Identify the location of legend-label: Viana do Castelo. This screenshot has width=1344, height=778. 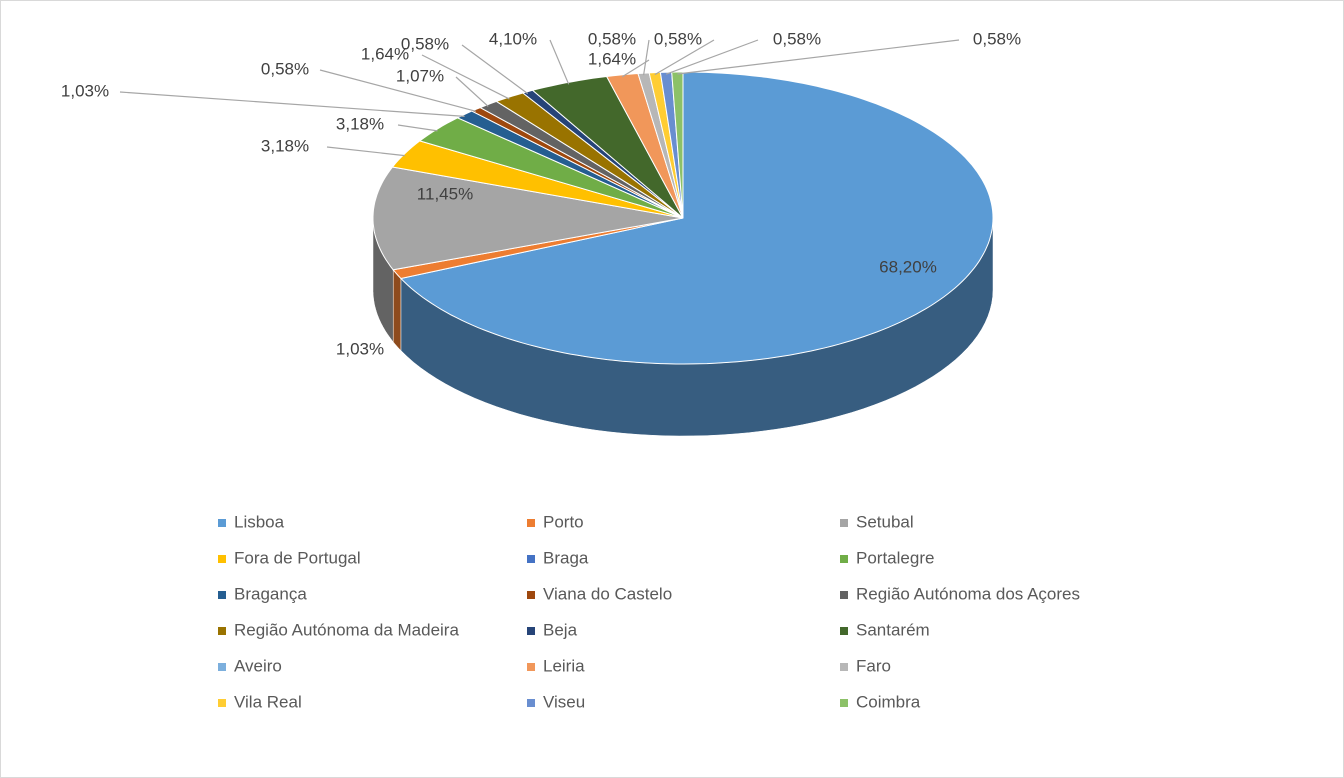
(607, 593).